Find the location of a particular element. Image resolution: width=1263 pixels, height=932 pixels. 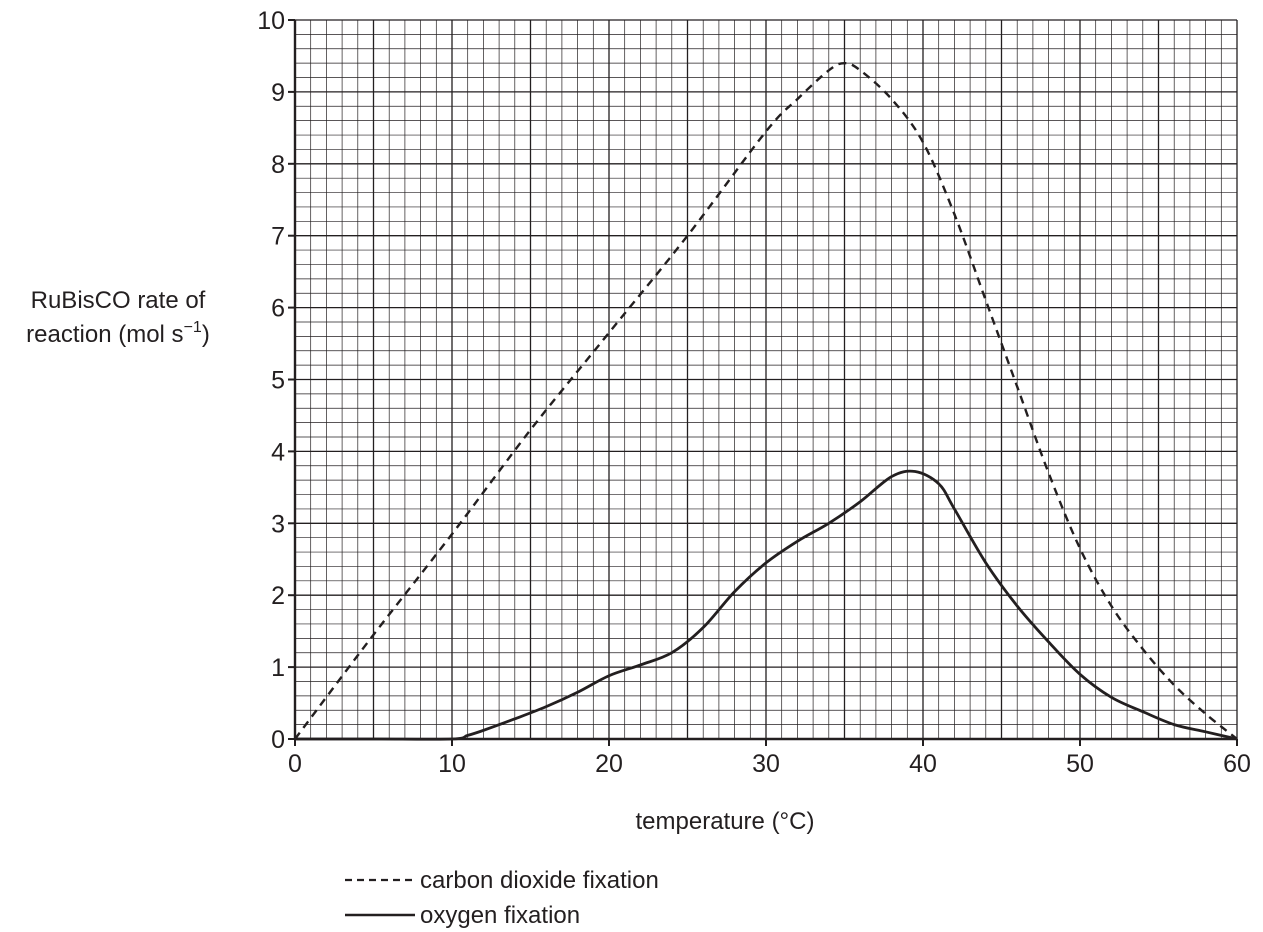

y-tick-label: 3 is located at coordinates (278, 524).